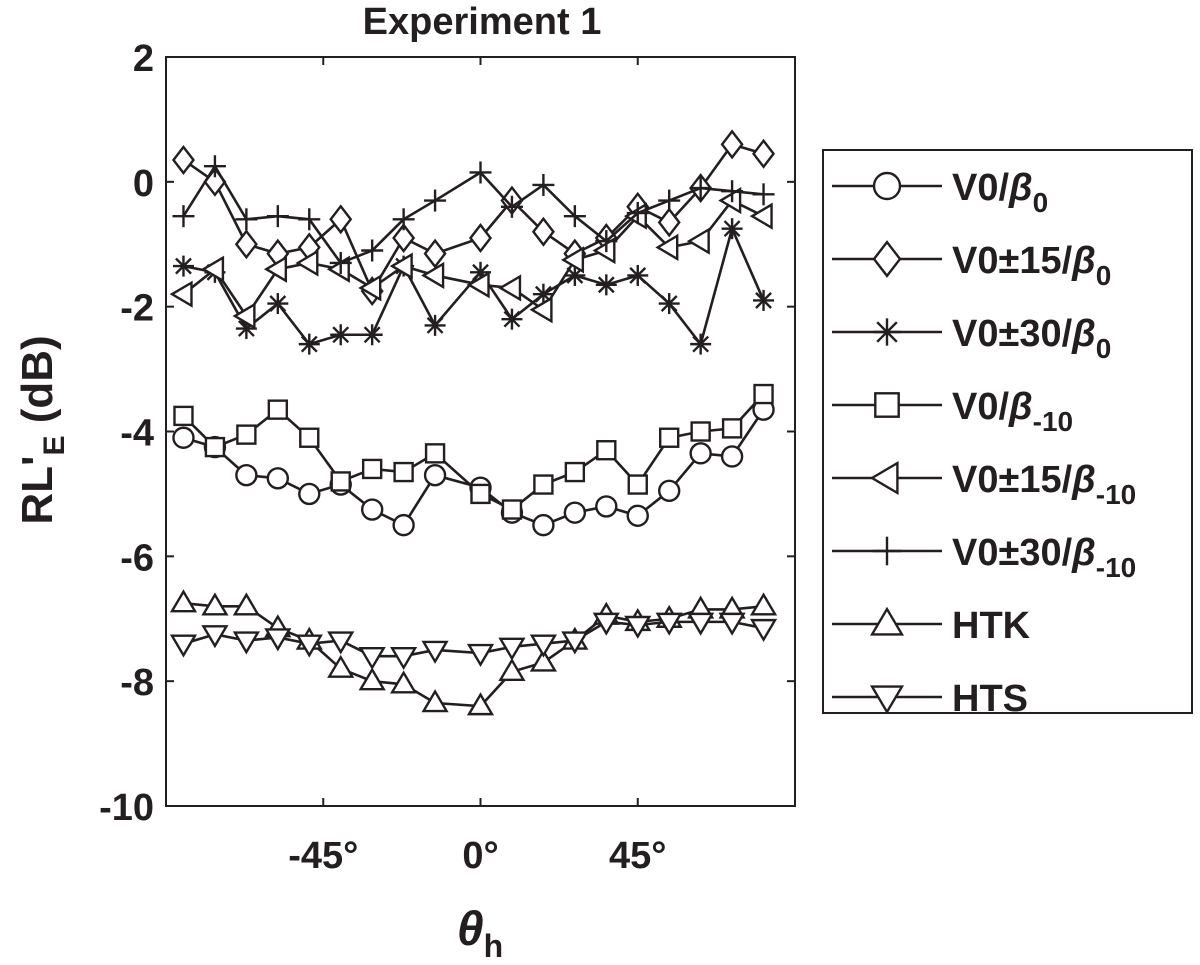 The image size is (1200, 965). Describe the element at coordinates (1031, 265) in the screenshot. I see `legend-label: V0±15/β0` at that location.